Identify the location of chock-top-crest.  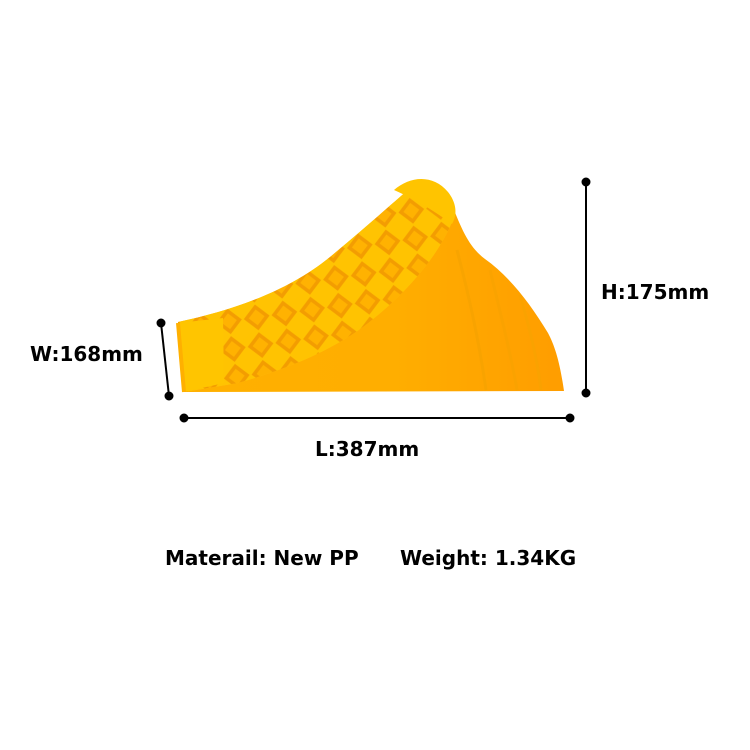
(425, 201).